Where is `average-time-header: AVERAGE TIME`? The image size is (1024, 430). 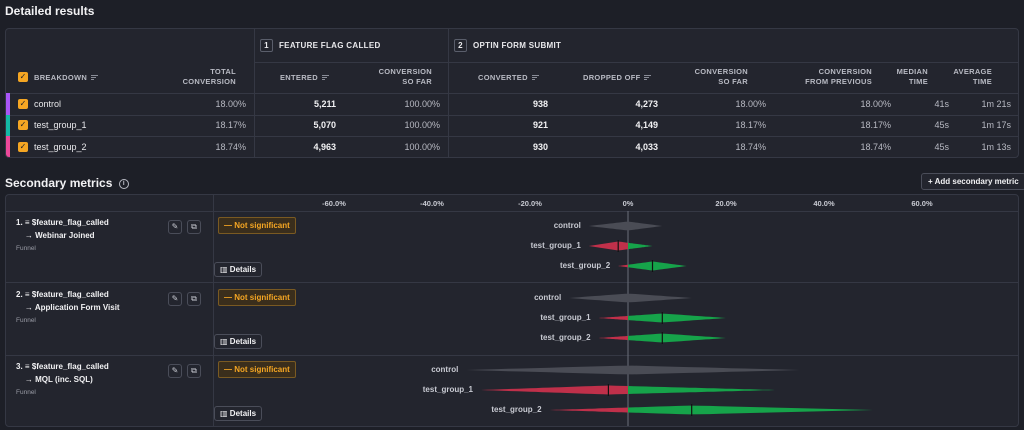 average-time-header: AVERAGE TIME is located at coordinates (972, 76).